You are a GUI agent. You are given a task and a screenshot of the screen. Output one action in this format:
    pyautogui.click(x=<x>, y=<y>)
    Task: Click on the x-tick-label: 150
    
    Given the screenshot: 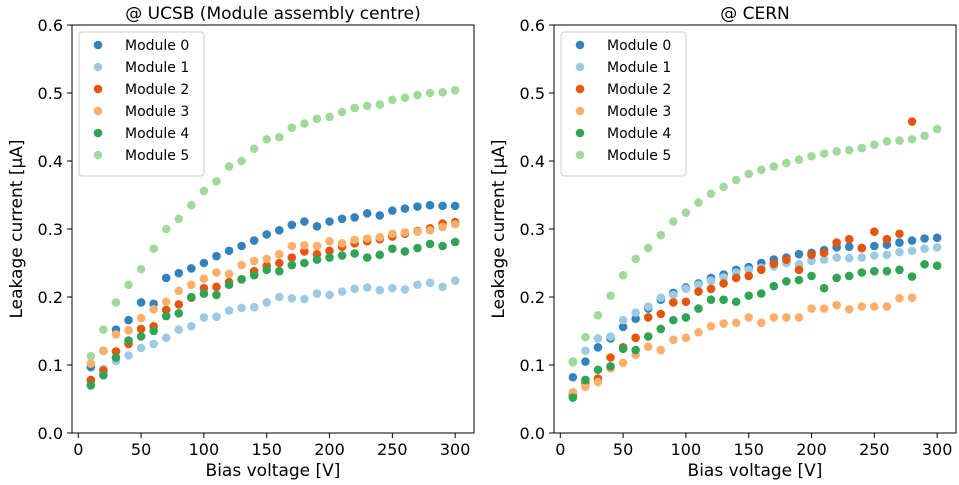 What is the action you would take?
    pyautogui.click(x=748, y=449)
    